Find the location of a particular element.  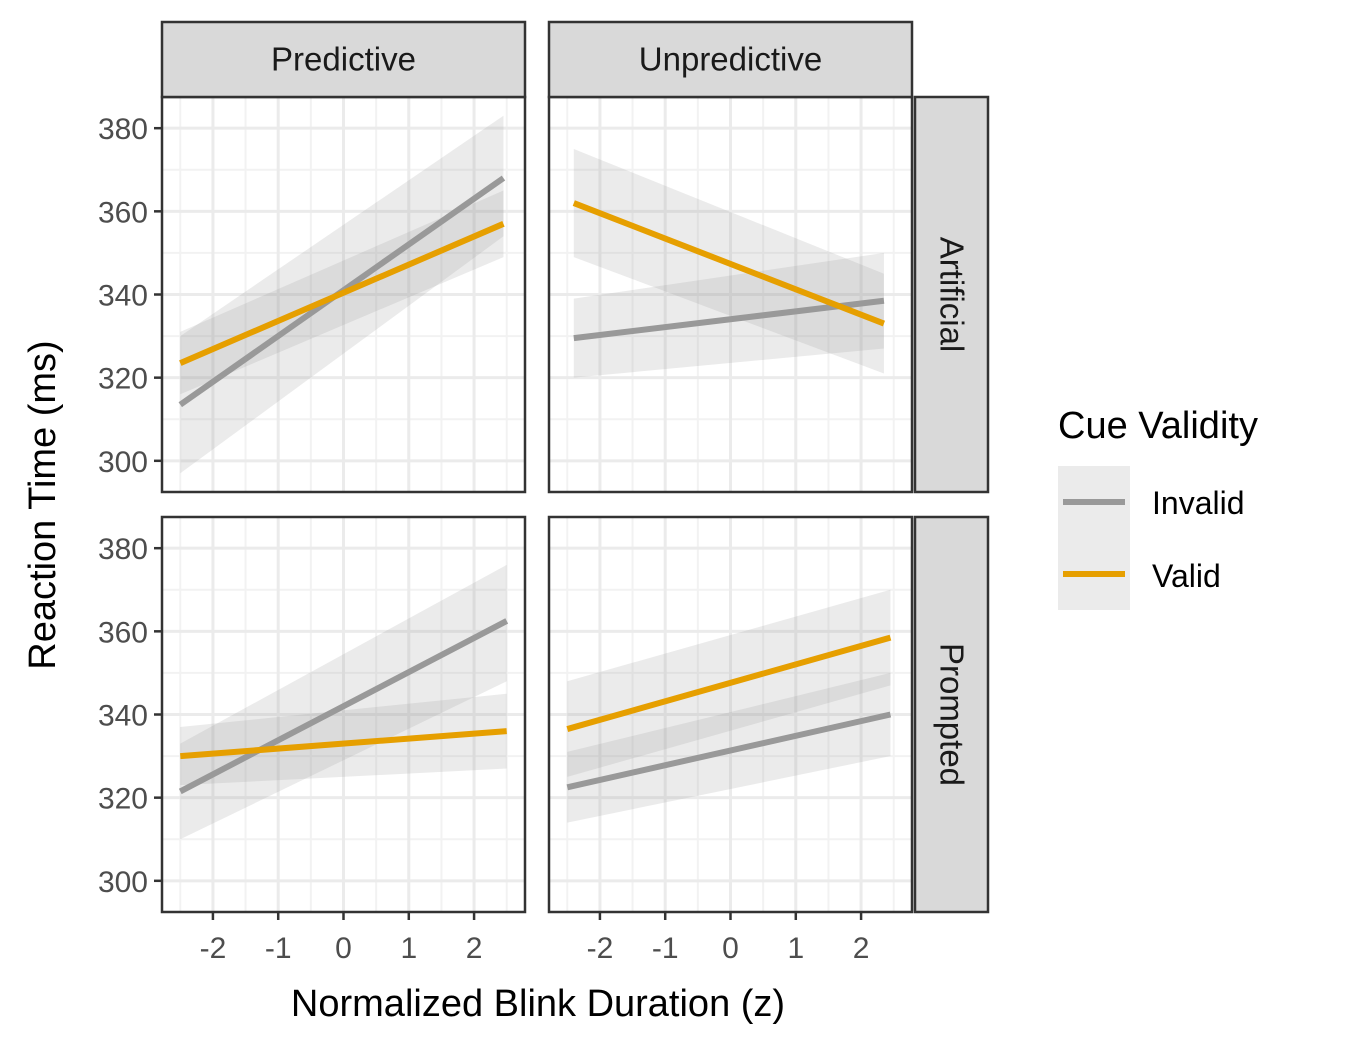

y-axis-title: Reaction Time (ms) is located at coordinates (43, 504).